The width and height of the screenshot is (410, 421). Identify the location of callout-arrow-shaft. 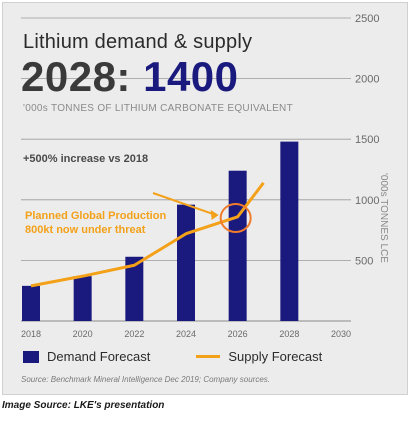
(184, 204).